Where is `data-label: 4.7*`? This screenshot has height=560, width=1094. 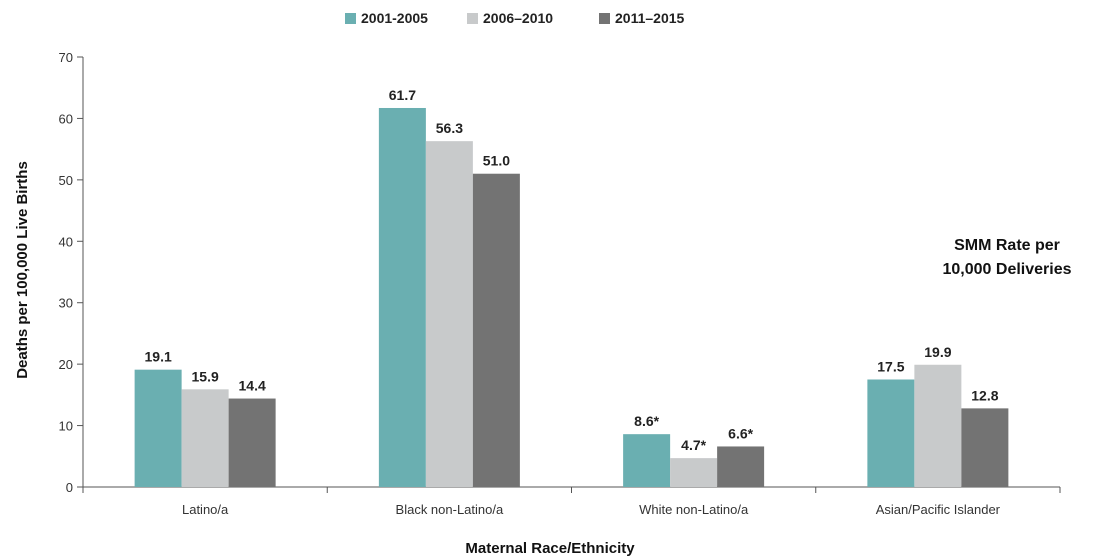 data-label: 4.7* is located at coordinates (693, 445).